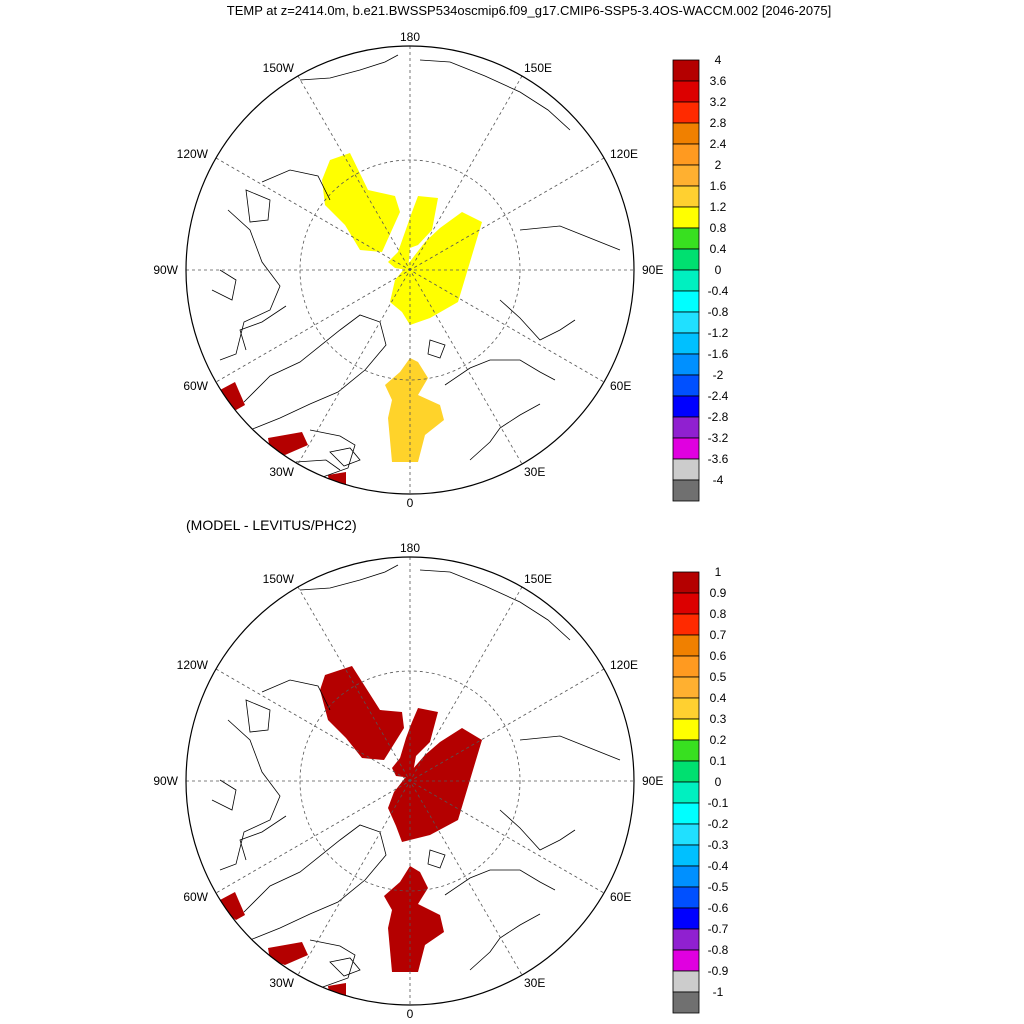 The width and height of the screenshot is (1024, 1024). What do you see at coordinates (718, 908) in the screenshot?
I see `colorbar-tick-label: -0.6` at bounding box center [718, 908].